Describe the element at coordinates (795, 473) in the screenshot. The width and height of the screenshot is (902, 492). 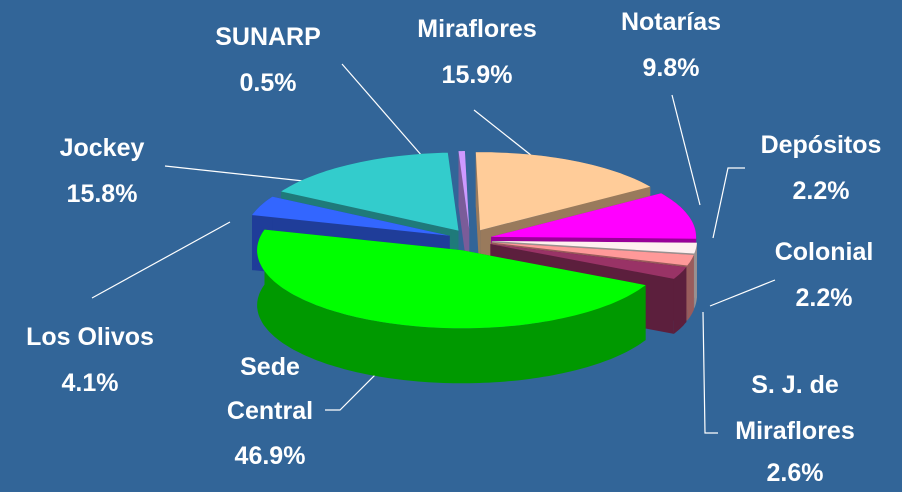
I see `value-label: 2.6%` at that location.